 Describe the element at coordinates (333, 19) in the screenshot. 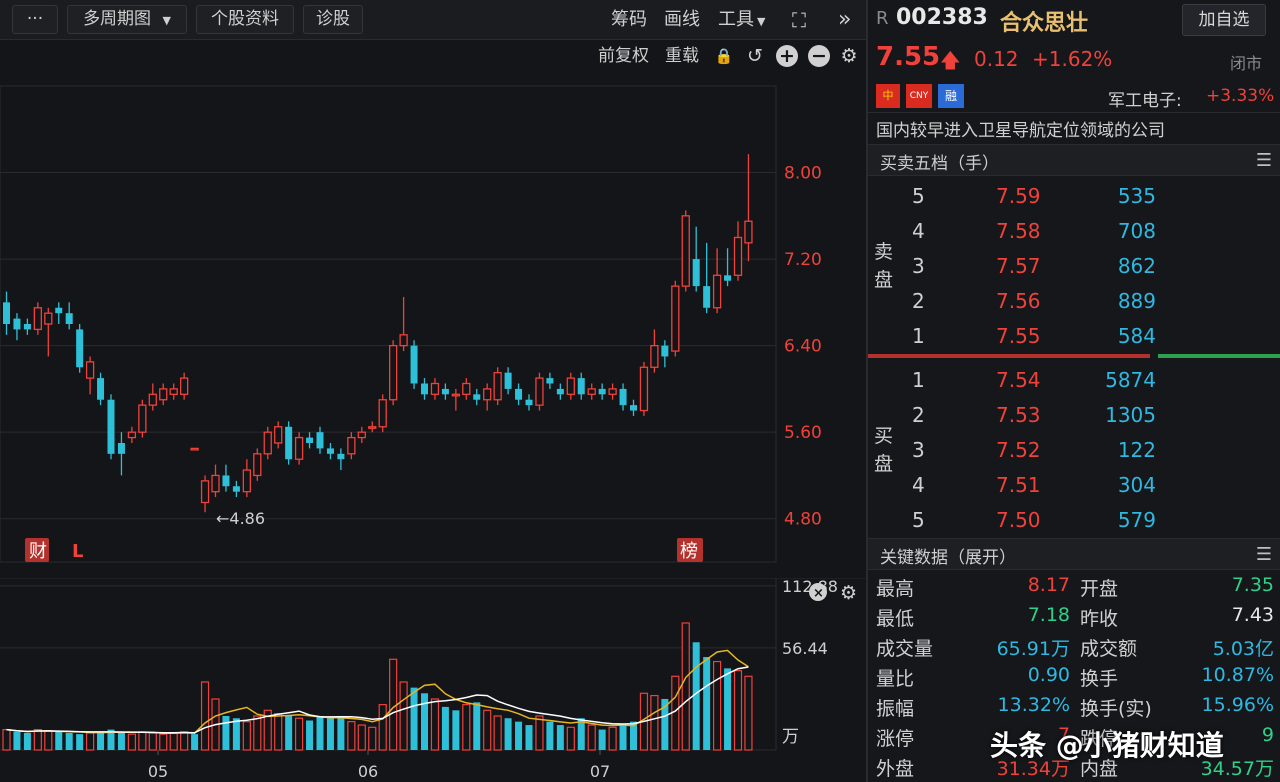

I see `diagnosis-button: 诊股` at that location.